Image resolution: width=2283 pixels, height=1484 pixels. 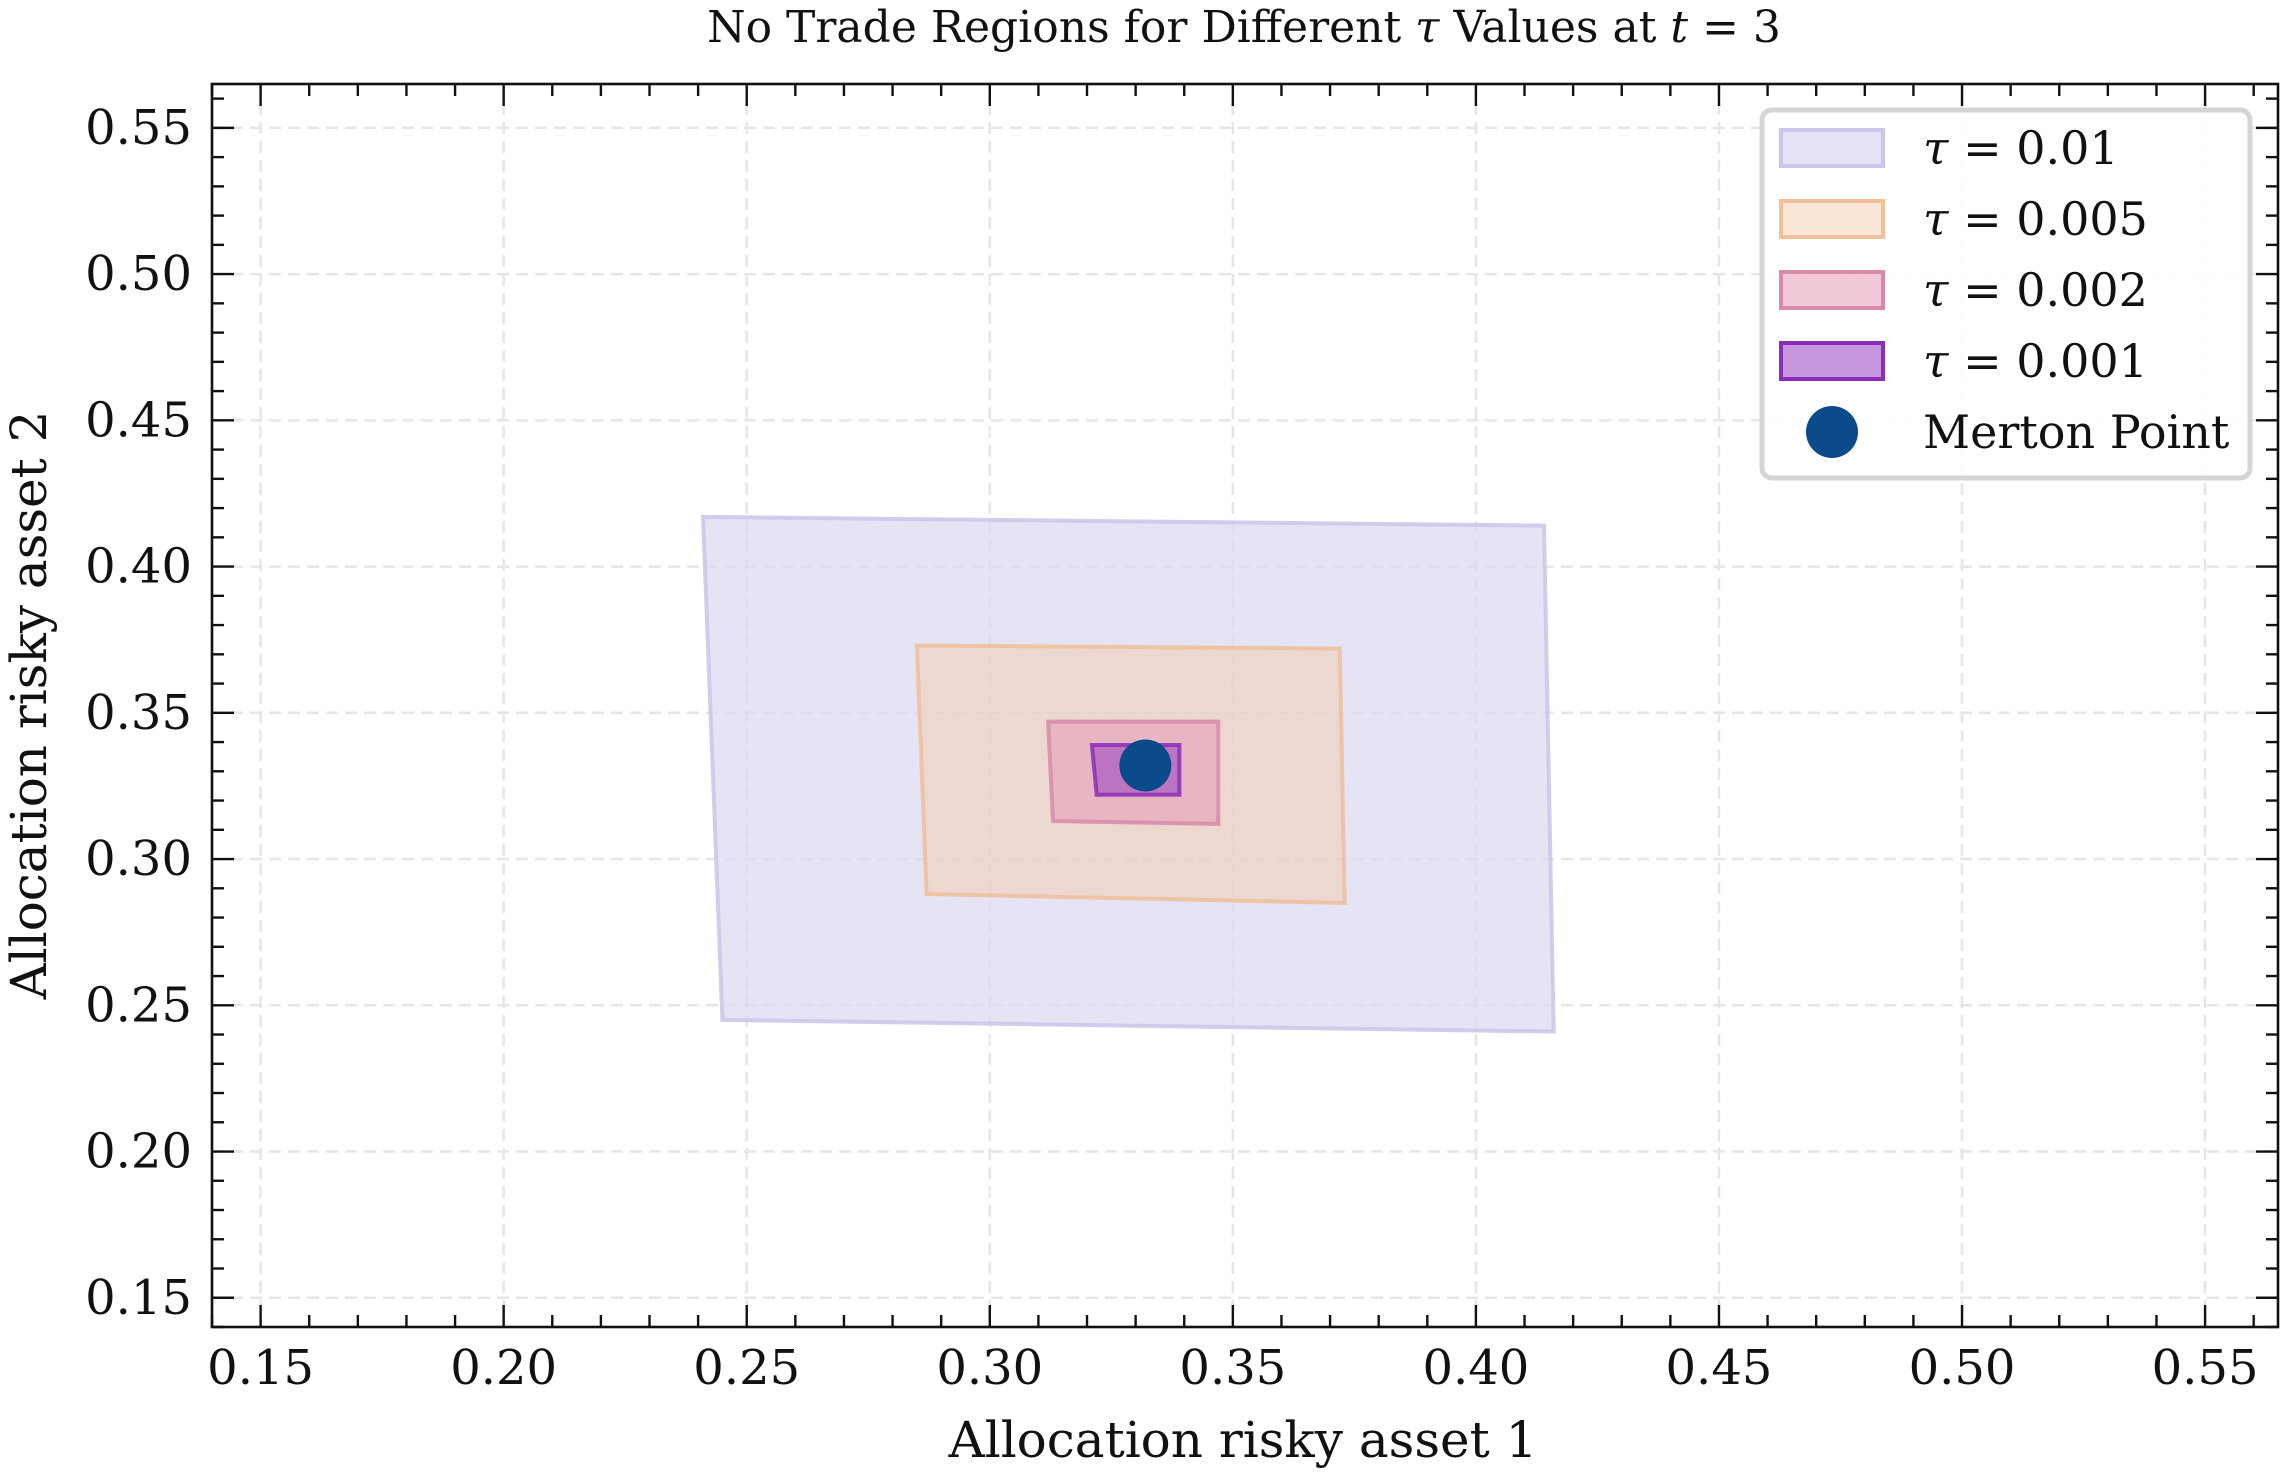 I want to click on y-tick-label: 0.30, so click(x=138, y=859).